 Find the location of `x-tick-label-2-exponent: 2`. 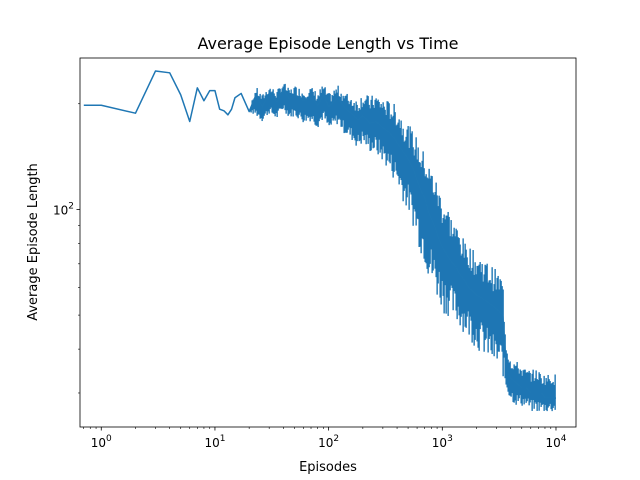

x-tick-label-2-exponent: 2 is located at coordinates (336, 439).